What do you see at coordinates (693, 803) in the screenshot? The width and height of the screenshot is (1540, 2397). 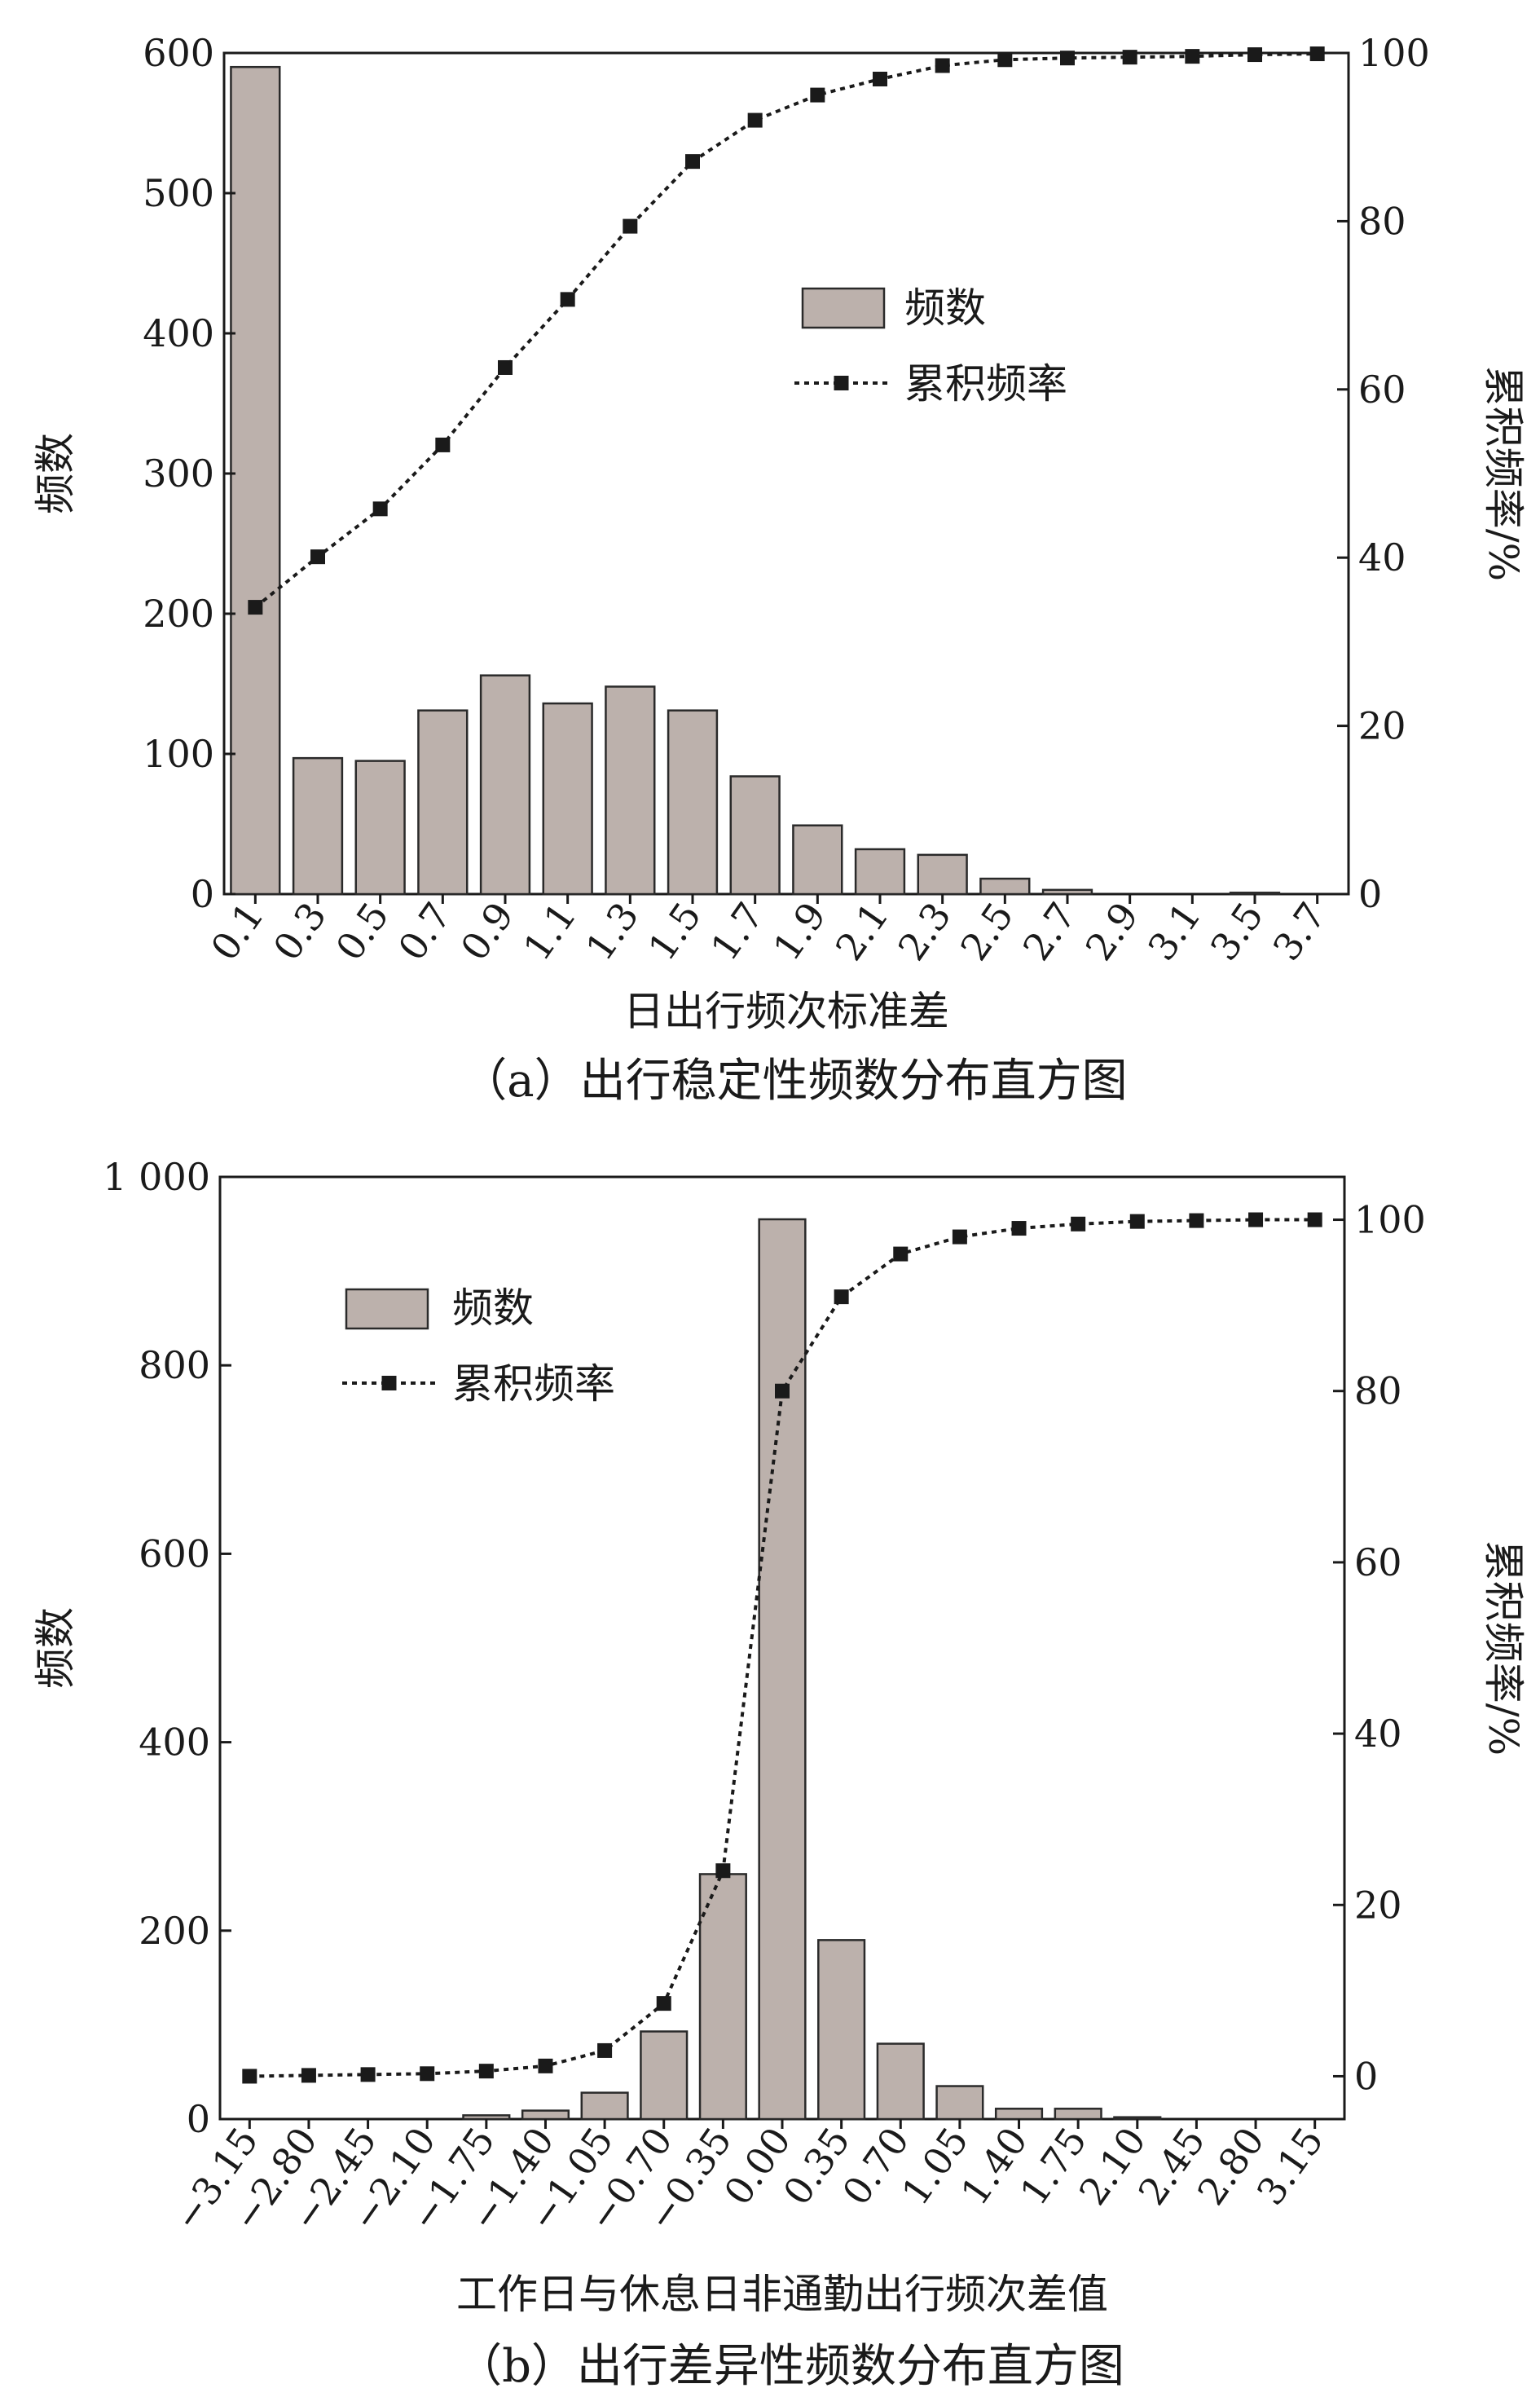 I see `bar-1.5` at bounding box center [693, 803].